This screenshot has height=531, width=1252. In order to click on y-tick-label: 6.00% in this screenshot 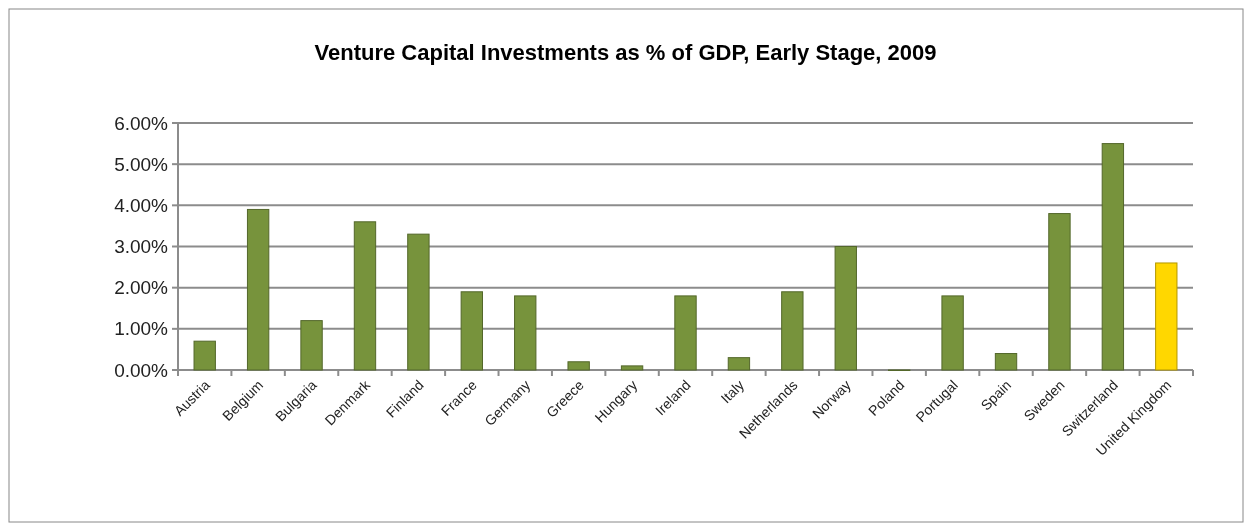, I will do `click(141, 123)`.